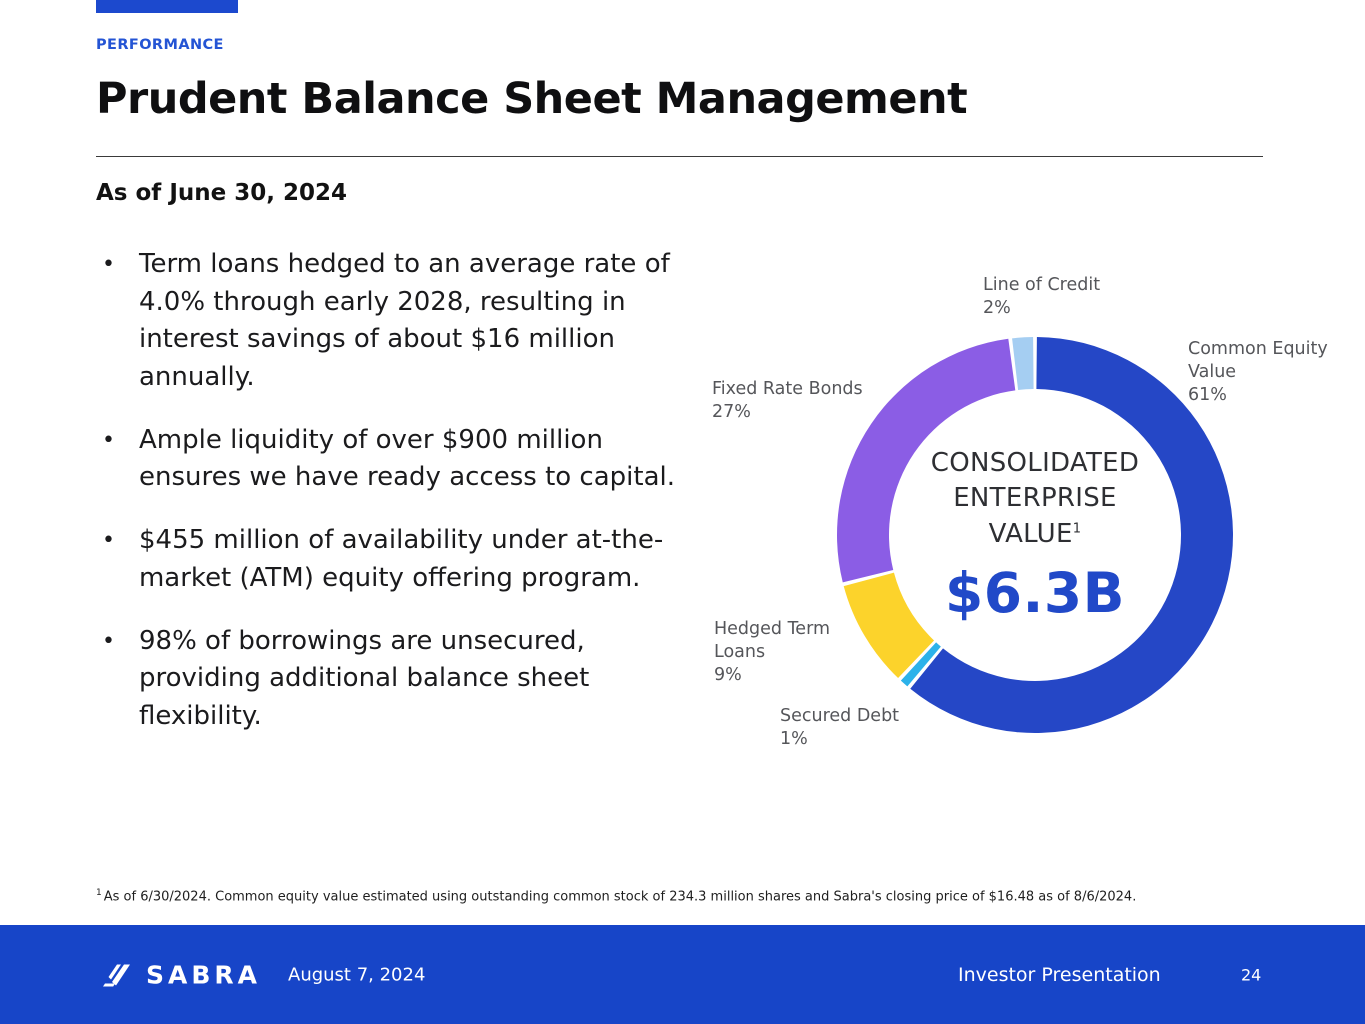 The image size is (1365, 1024). What do you see at coordinates (772, 652) in the screenshot?
I see `chart-label-hedged-term-loans: Hedged Term Loans 9%` at bounding box center [772, 652].